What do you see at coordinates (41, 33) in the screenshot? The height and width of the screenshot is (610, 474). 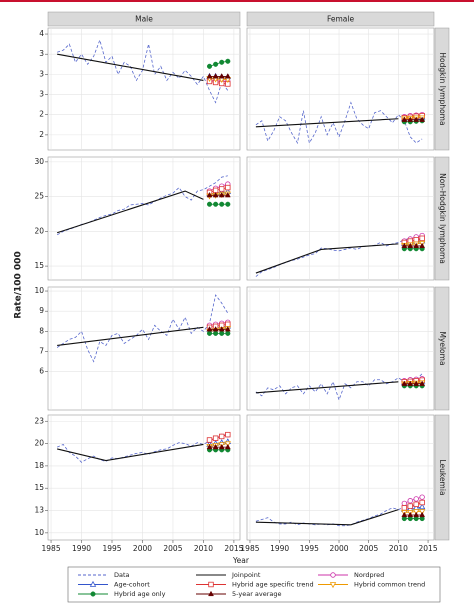 I see `y-tick-label: 4` at bounding box center [41, 33].